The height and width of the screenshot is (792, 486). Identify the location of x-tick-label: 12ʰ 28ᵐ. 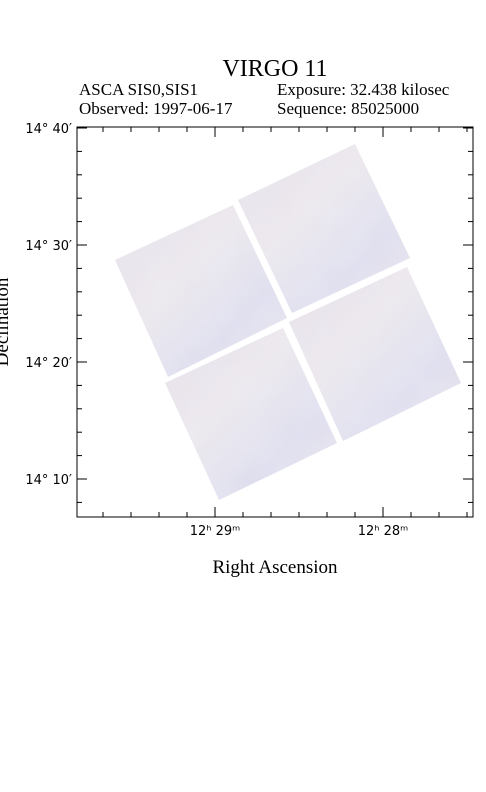
(383, 531).